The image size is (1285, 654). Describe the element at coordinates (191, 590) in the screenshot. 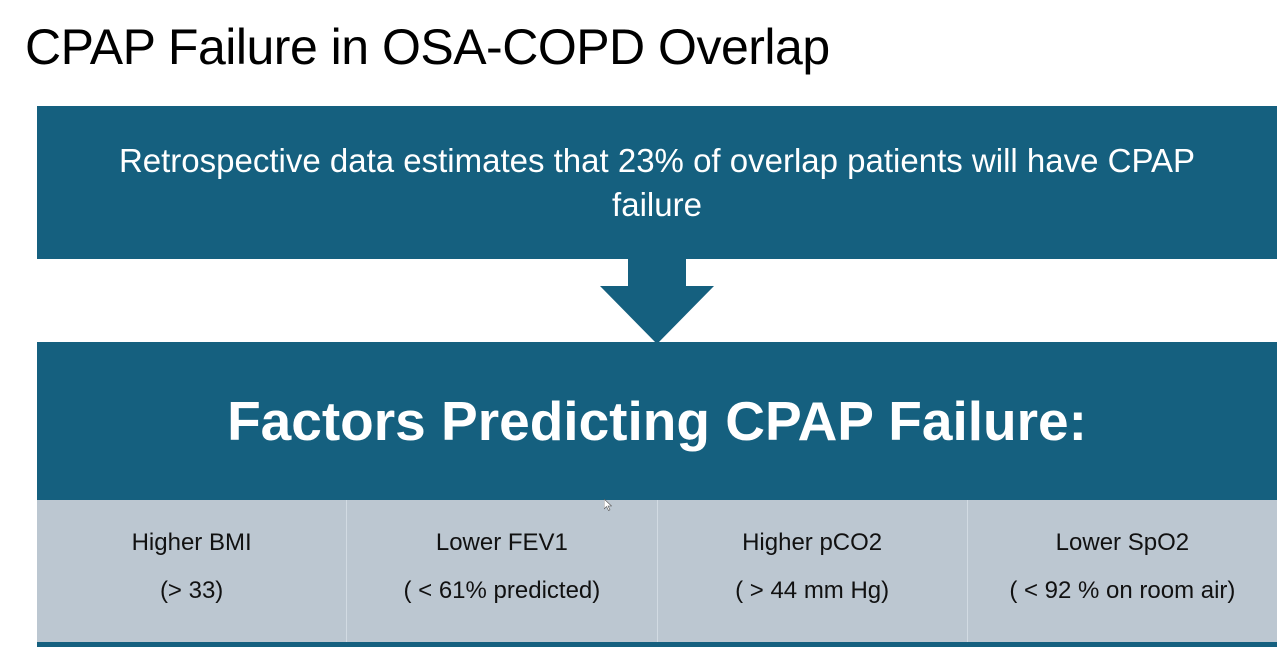

I see `factor-threshold: (> 33)` at that location.